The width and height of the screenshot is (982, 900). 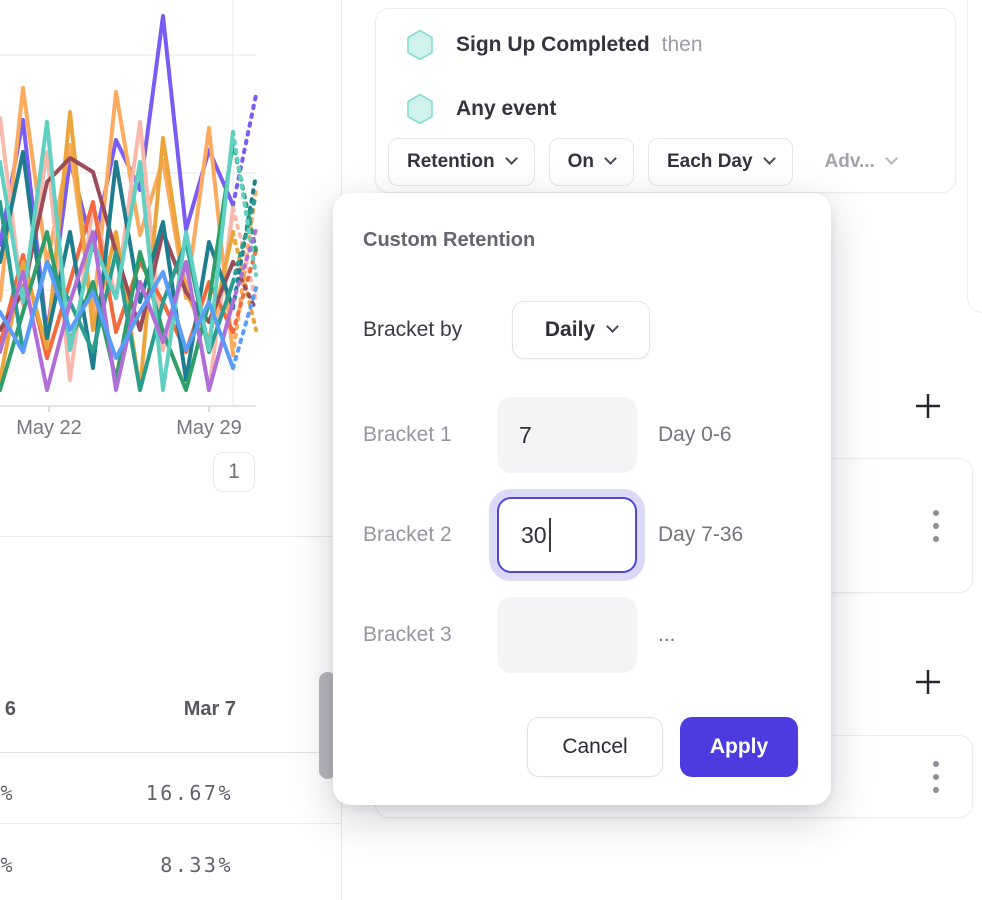 What do you see at coordinates (567, 635) in the screenshot?
I see `bracket-3-input` at bounding box center [567, 635].